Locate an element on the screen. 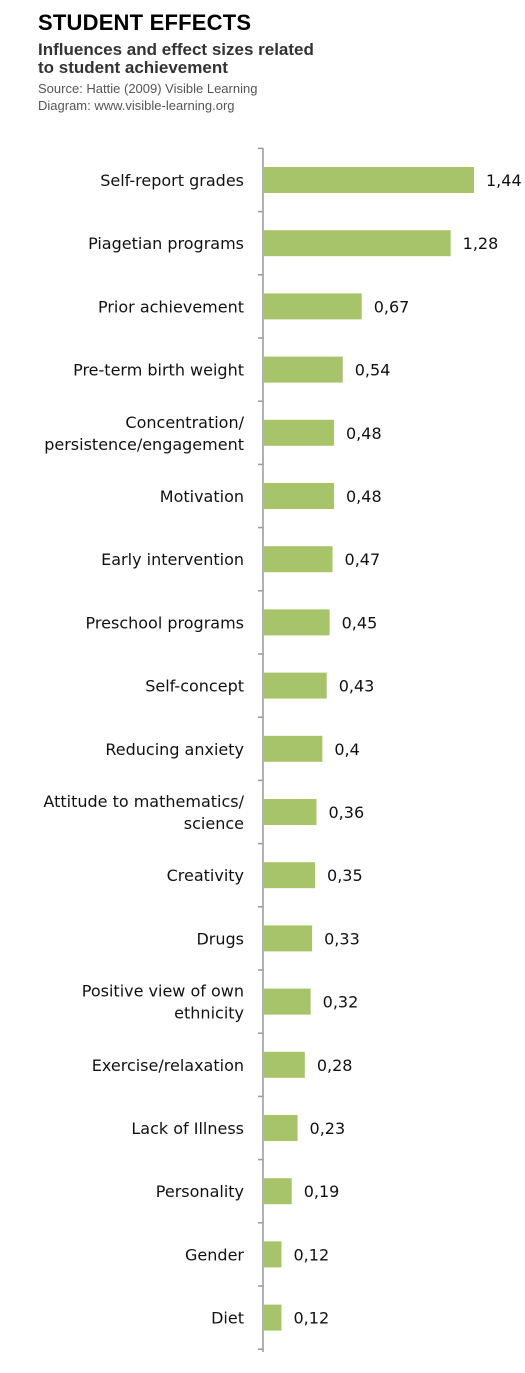 This screenshot has width=525, height=1373. value-label: 0,43 is located at coordinates (357, 686).